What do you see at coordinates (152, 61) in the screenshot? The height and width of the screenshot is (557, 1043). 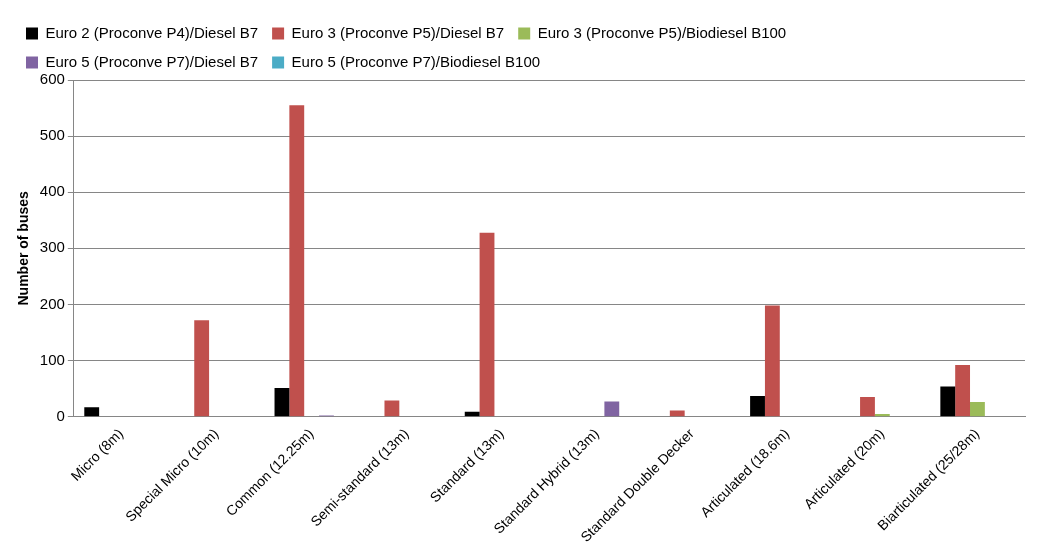 I see `legend-label: Euro 5 (Proconve P7)/Diesel B7` at bounding box center [152, 61].